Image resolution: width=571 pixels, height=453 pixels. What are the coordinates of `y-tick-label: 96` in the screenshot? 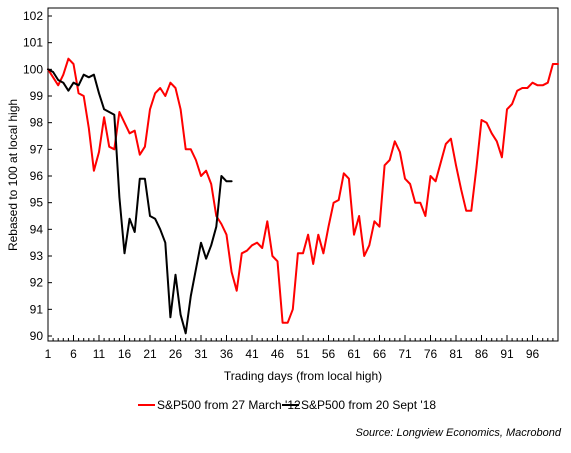 It's located at (37, 176).